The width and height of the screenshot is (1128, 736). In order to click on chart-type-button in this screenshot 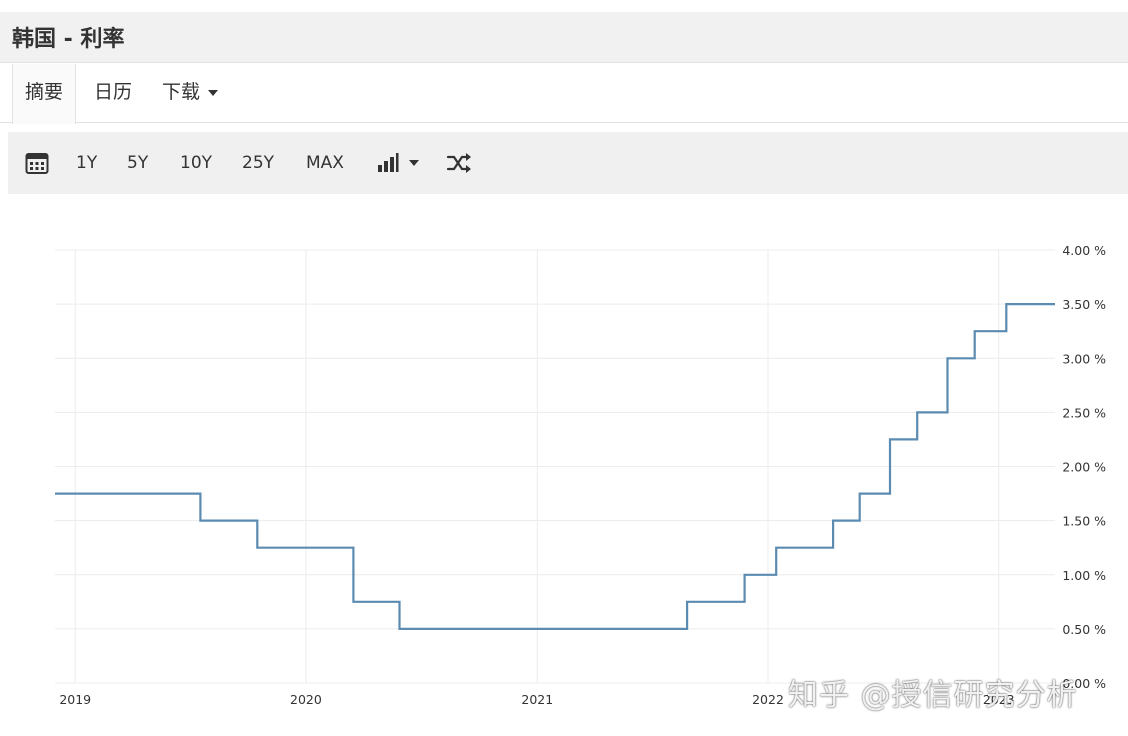, I will do `click(400, 165)`.